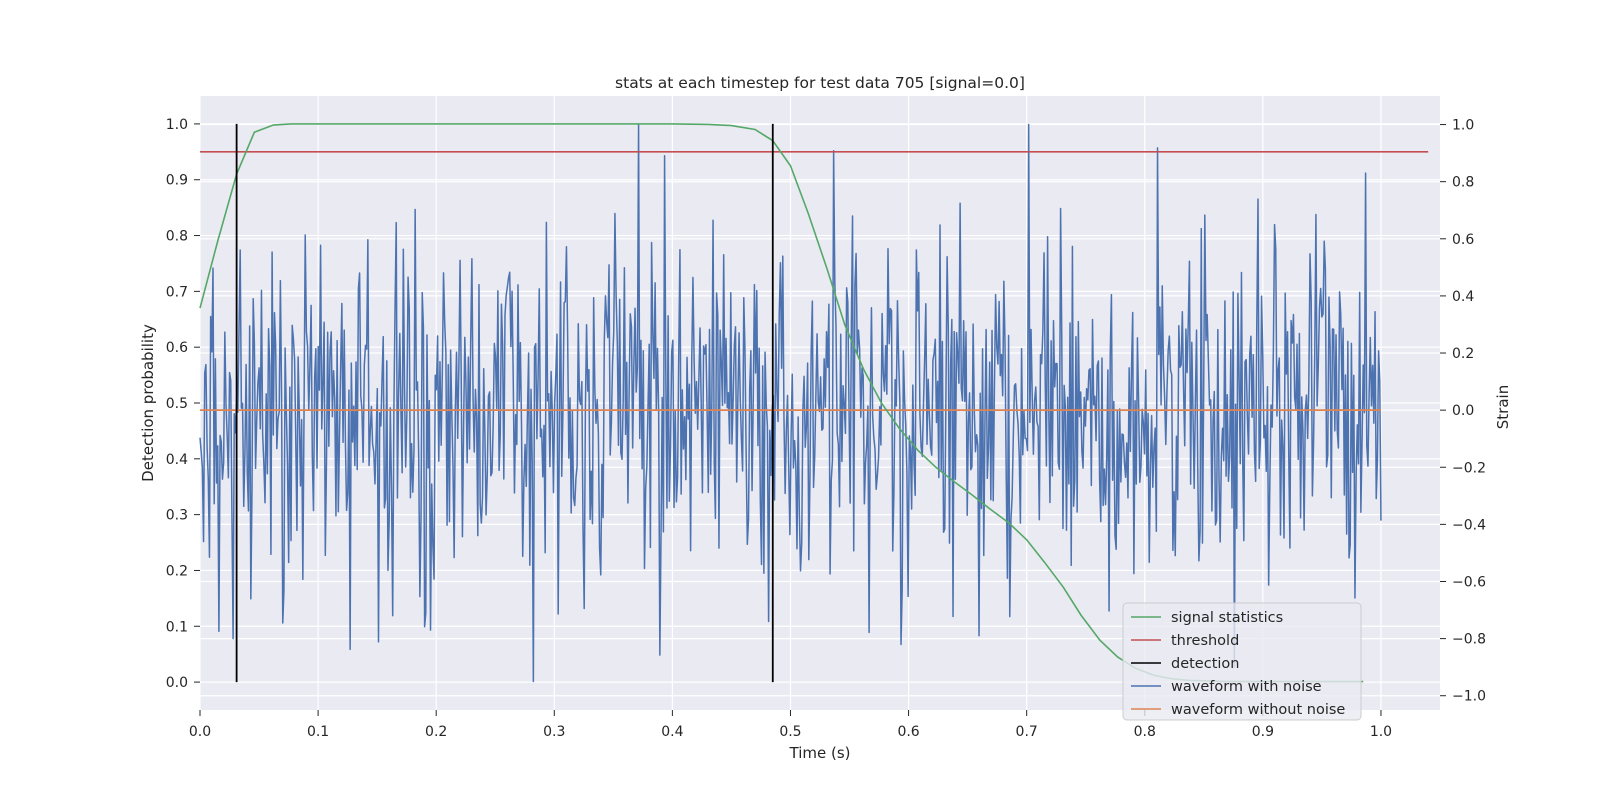  Describe the element at coordinates (177, 404) in the screenshot. I see `left-y-tick-label: 0.5` at that location.